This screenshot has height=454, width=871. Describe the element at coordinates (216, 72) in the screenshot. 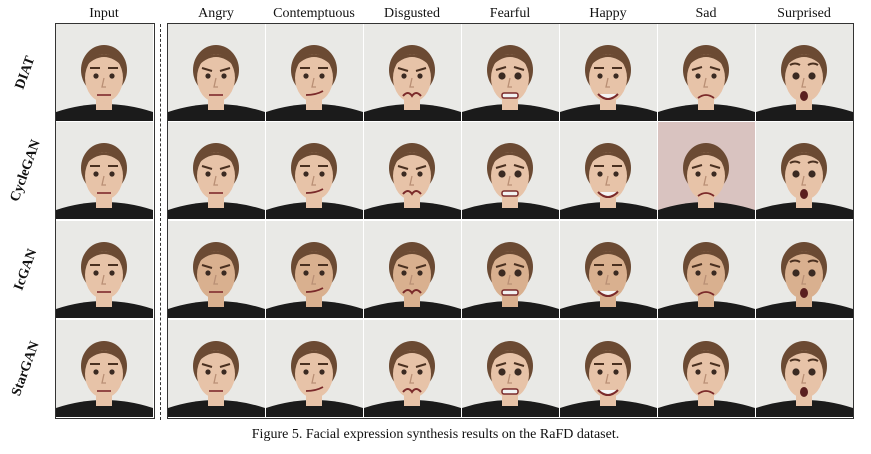

I see `face-image-diat-angry` at that location.